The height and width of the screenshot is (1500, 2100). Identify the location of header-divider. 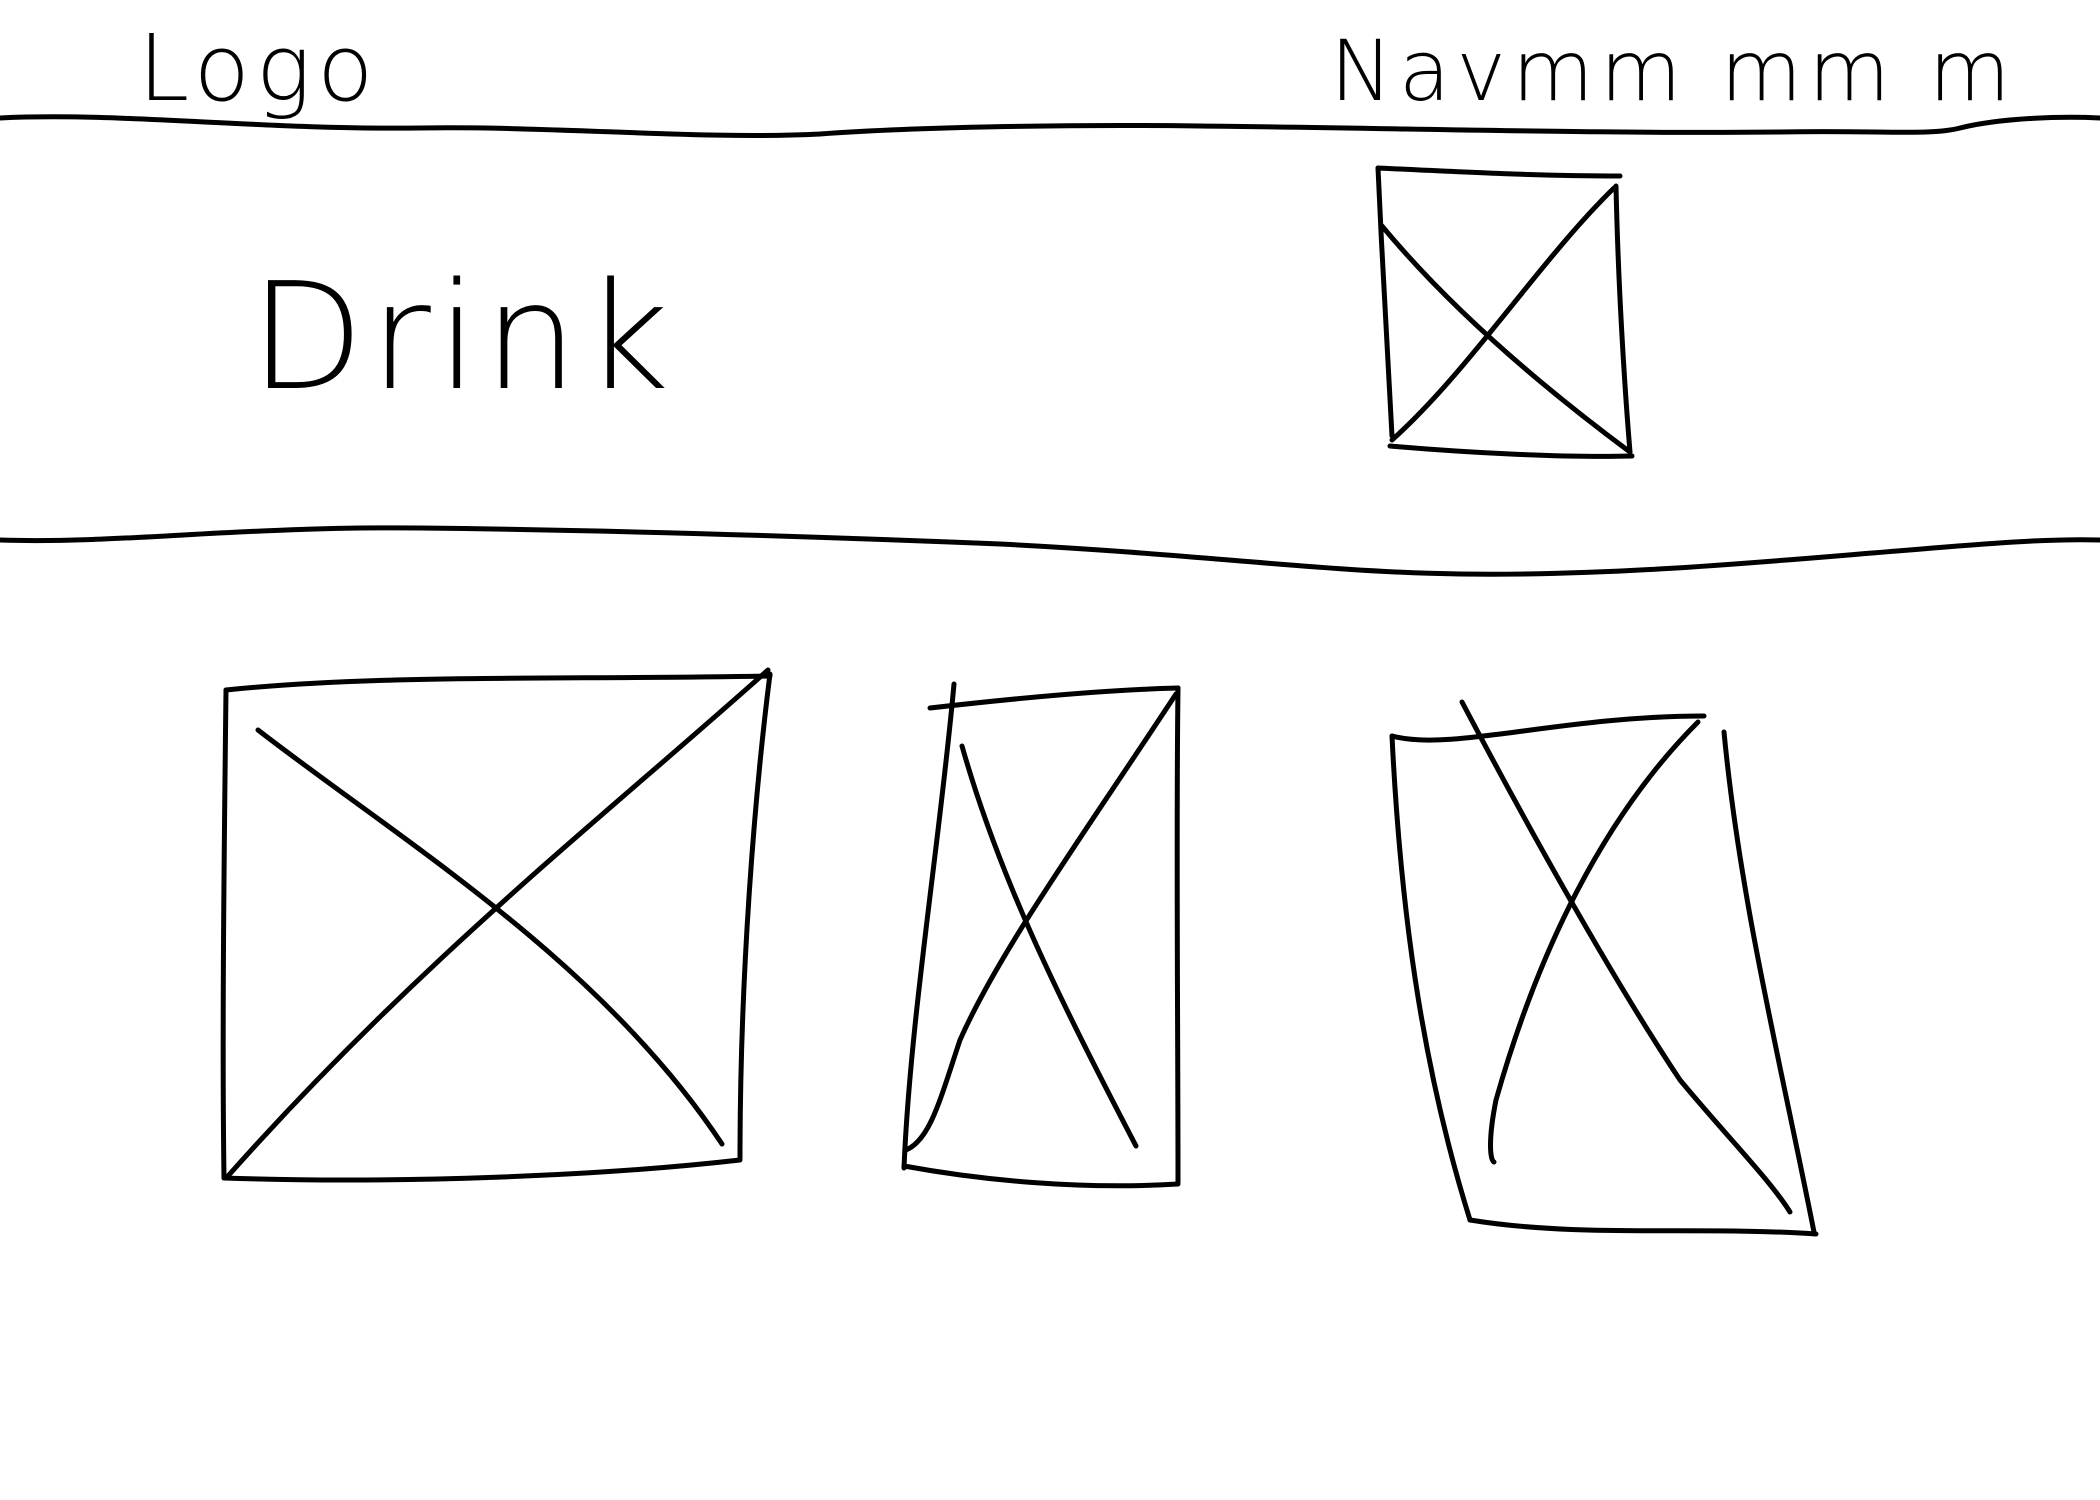
(1050, 126).